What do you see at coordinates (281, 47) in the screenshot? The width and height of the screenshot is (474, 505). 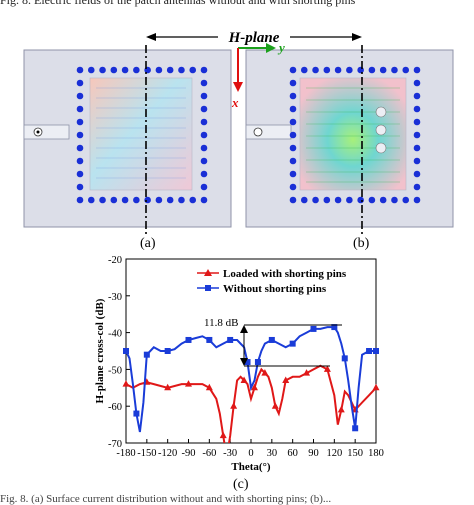 I see `axis-y-label: y` at bounding box center [281, 47].